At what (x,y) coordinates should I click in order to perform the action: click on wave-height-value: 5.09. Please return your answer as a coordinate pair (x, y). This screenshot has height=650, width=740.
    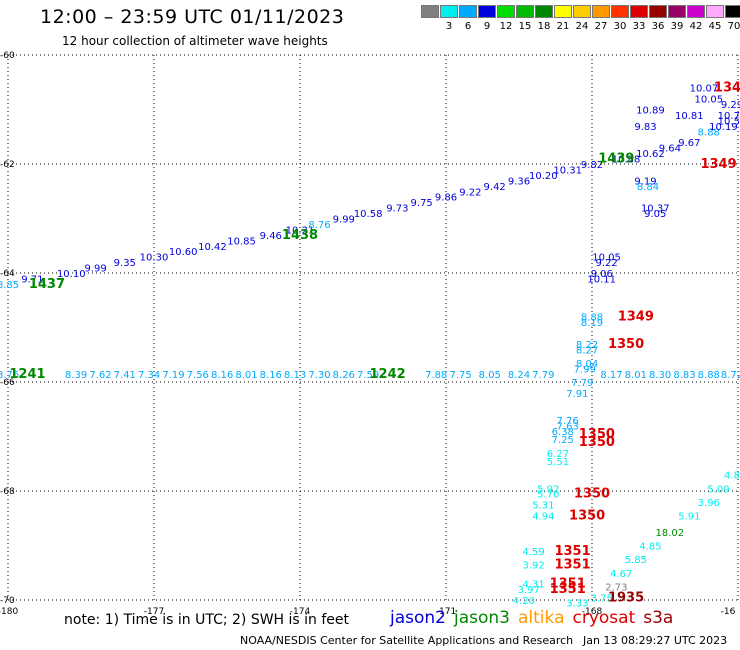
    Looking at the image, I should click on (718, 489).